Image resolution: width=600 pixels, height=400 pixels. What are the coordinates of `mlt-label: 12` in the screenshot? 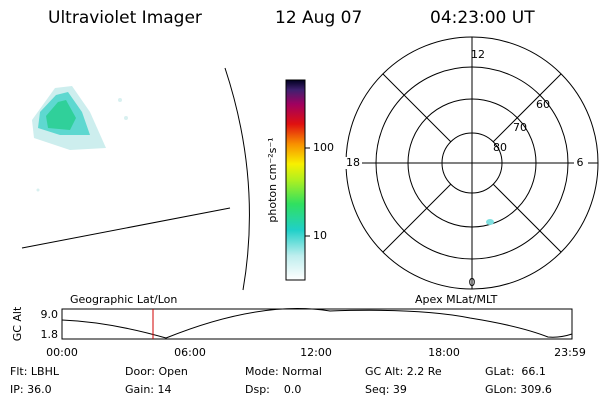 It's located at (478, 54).